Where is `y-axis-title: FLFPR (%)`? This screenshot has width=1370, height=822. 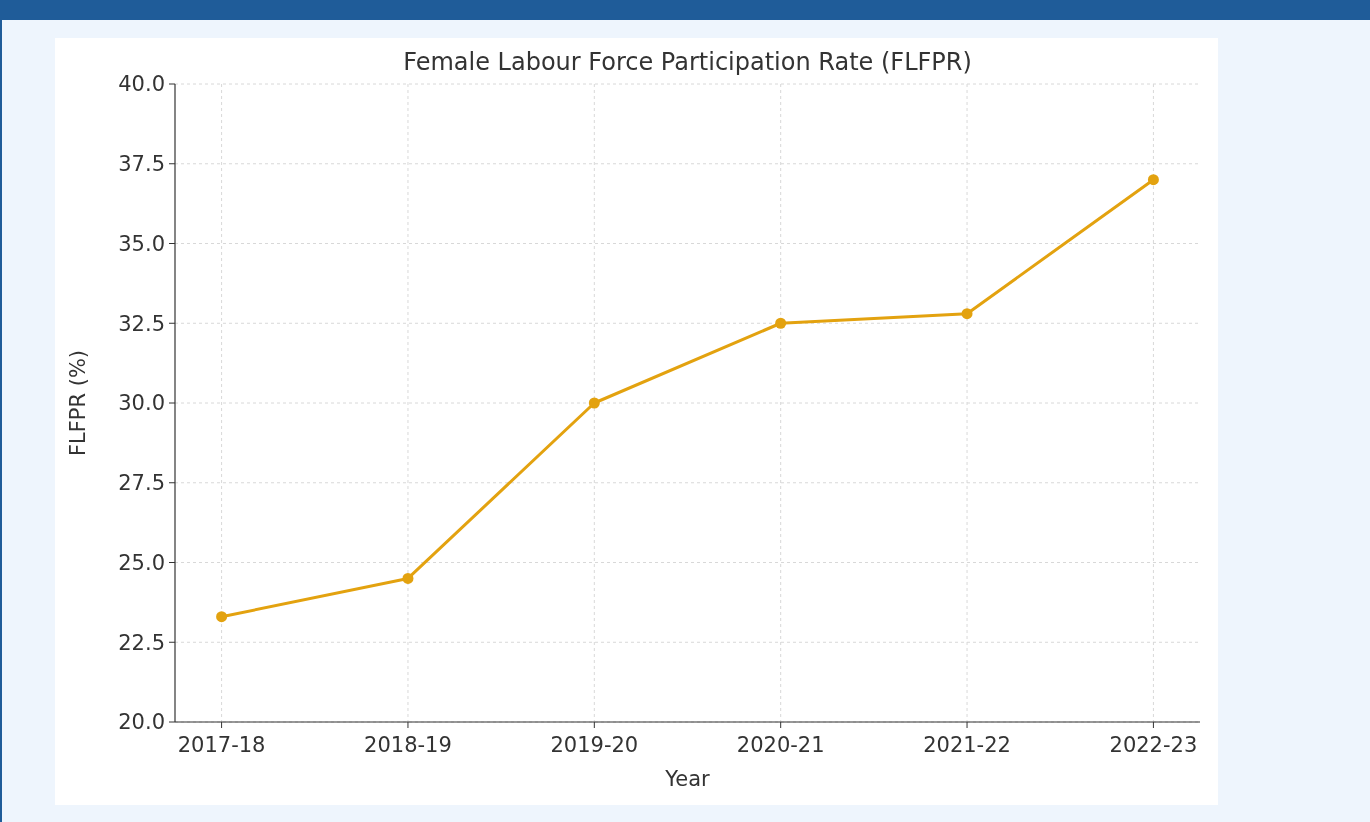
y-axis-title: FLFPR (%) is located at coordinates (78, 403).